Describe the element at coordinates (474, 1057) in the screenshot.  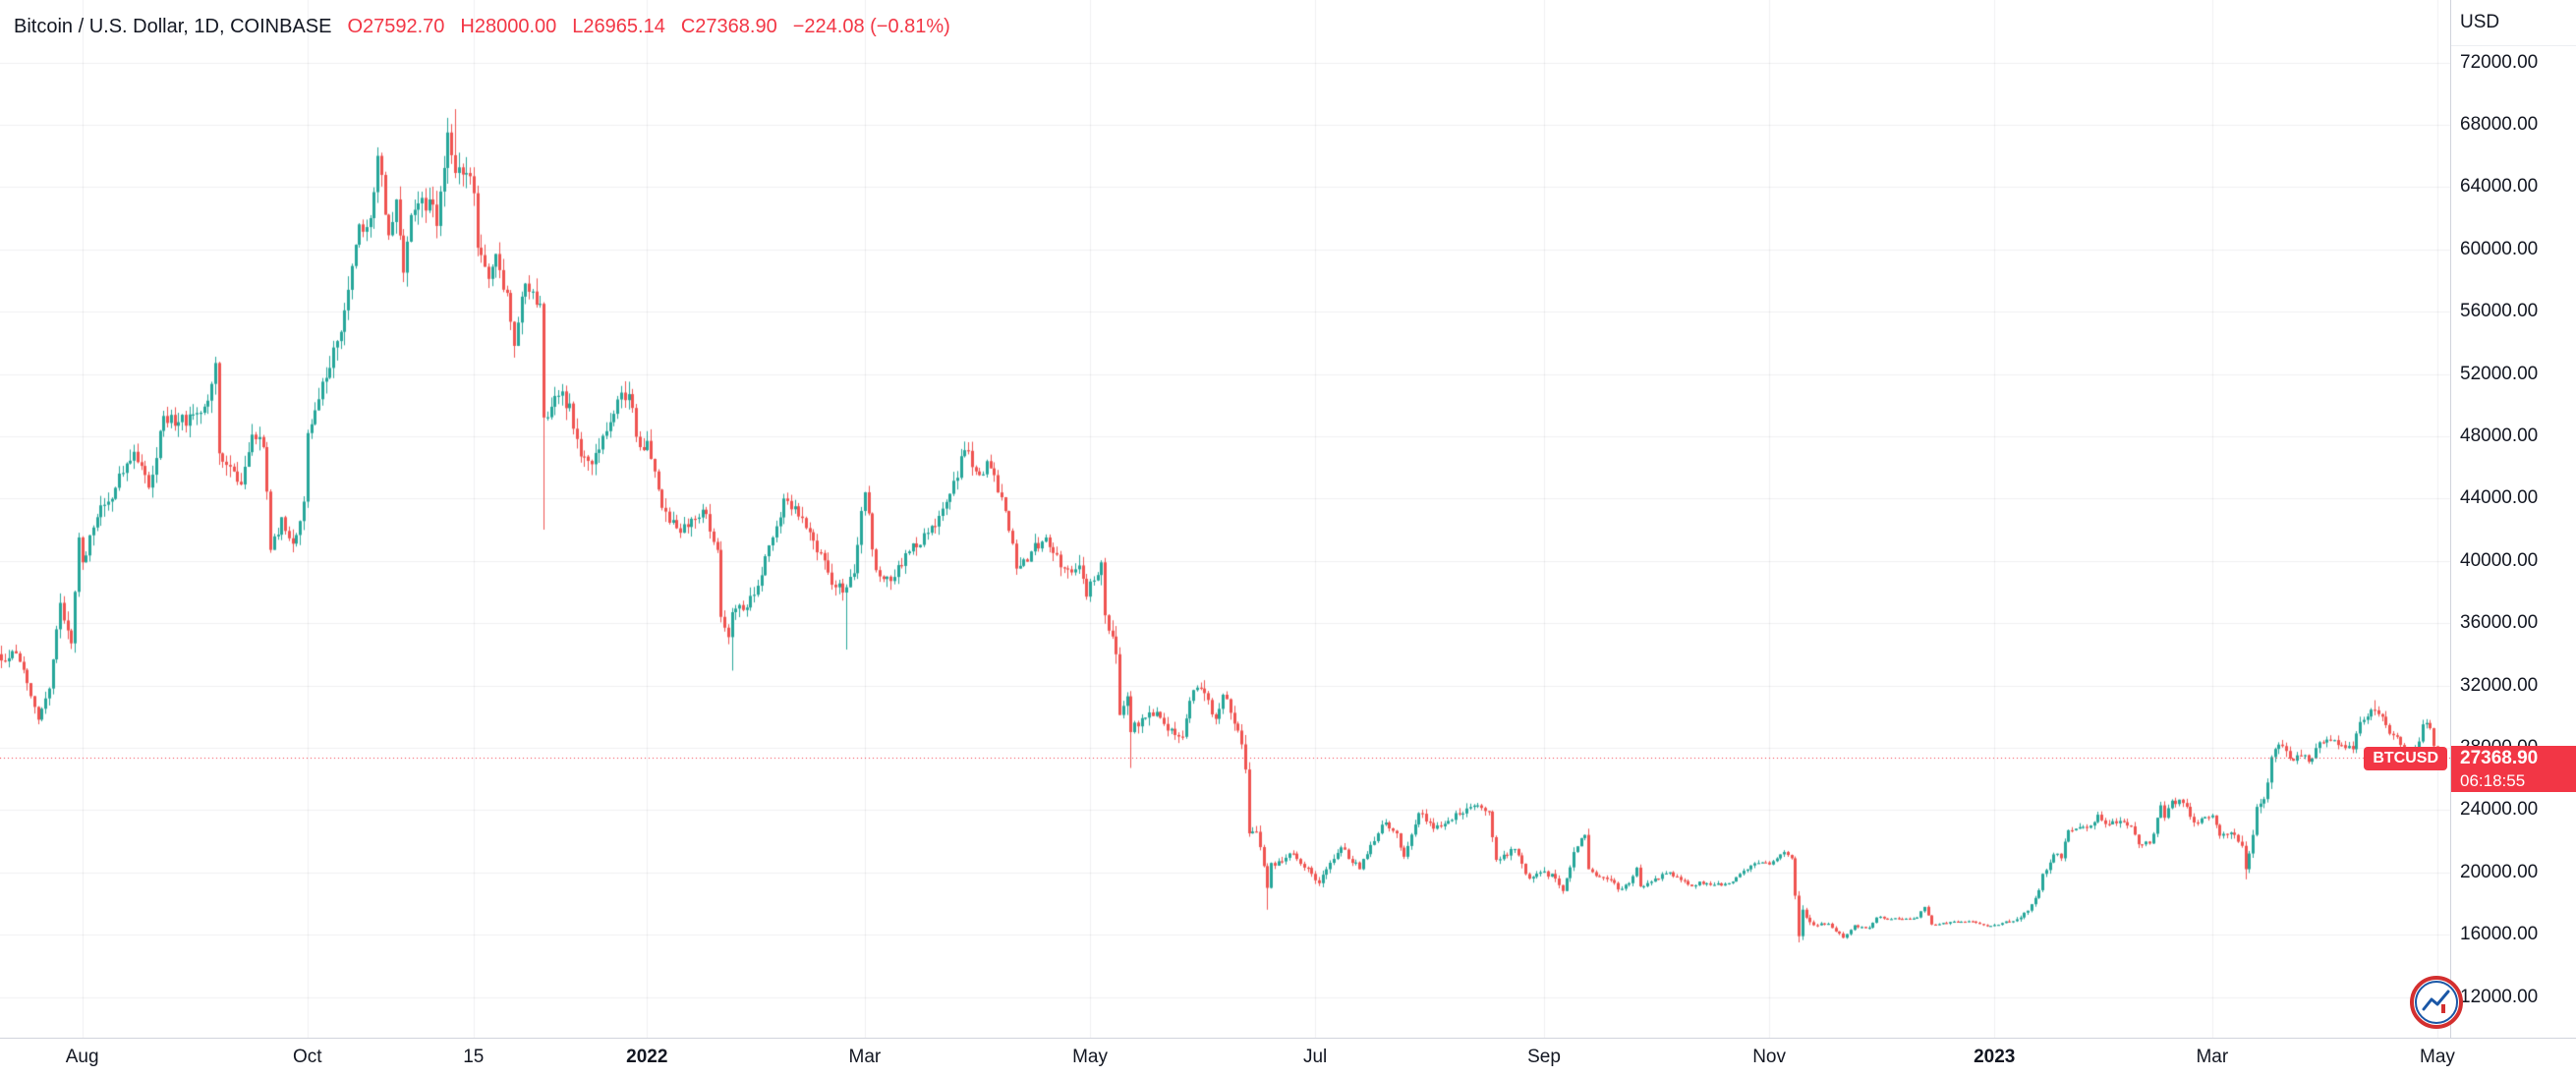
I see `time-tick-label: 15` at that location.